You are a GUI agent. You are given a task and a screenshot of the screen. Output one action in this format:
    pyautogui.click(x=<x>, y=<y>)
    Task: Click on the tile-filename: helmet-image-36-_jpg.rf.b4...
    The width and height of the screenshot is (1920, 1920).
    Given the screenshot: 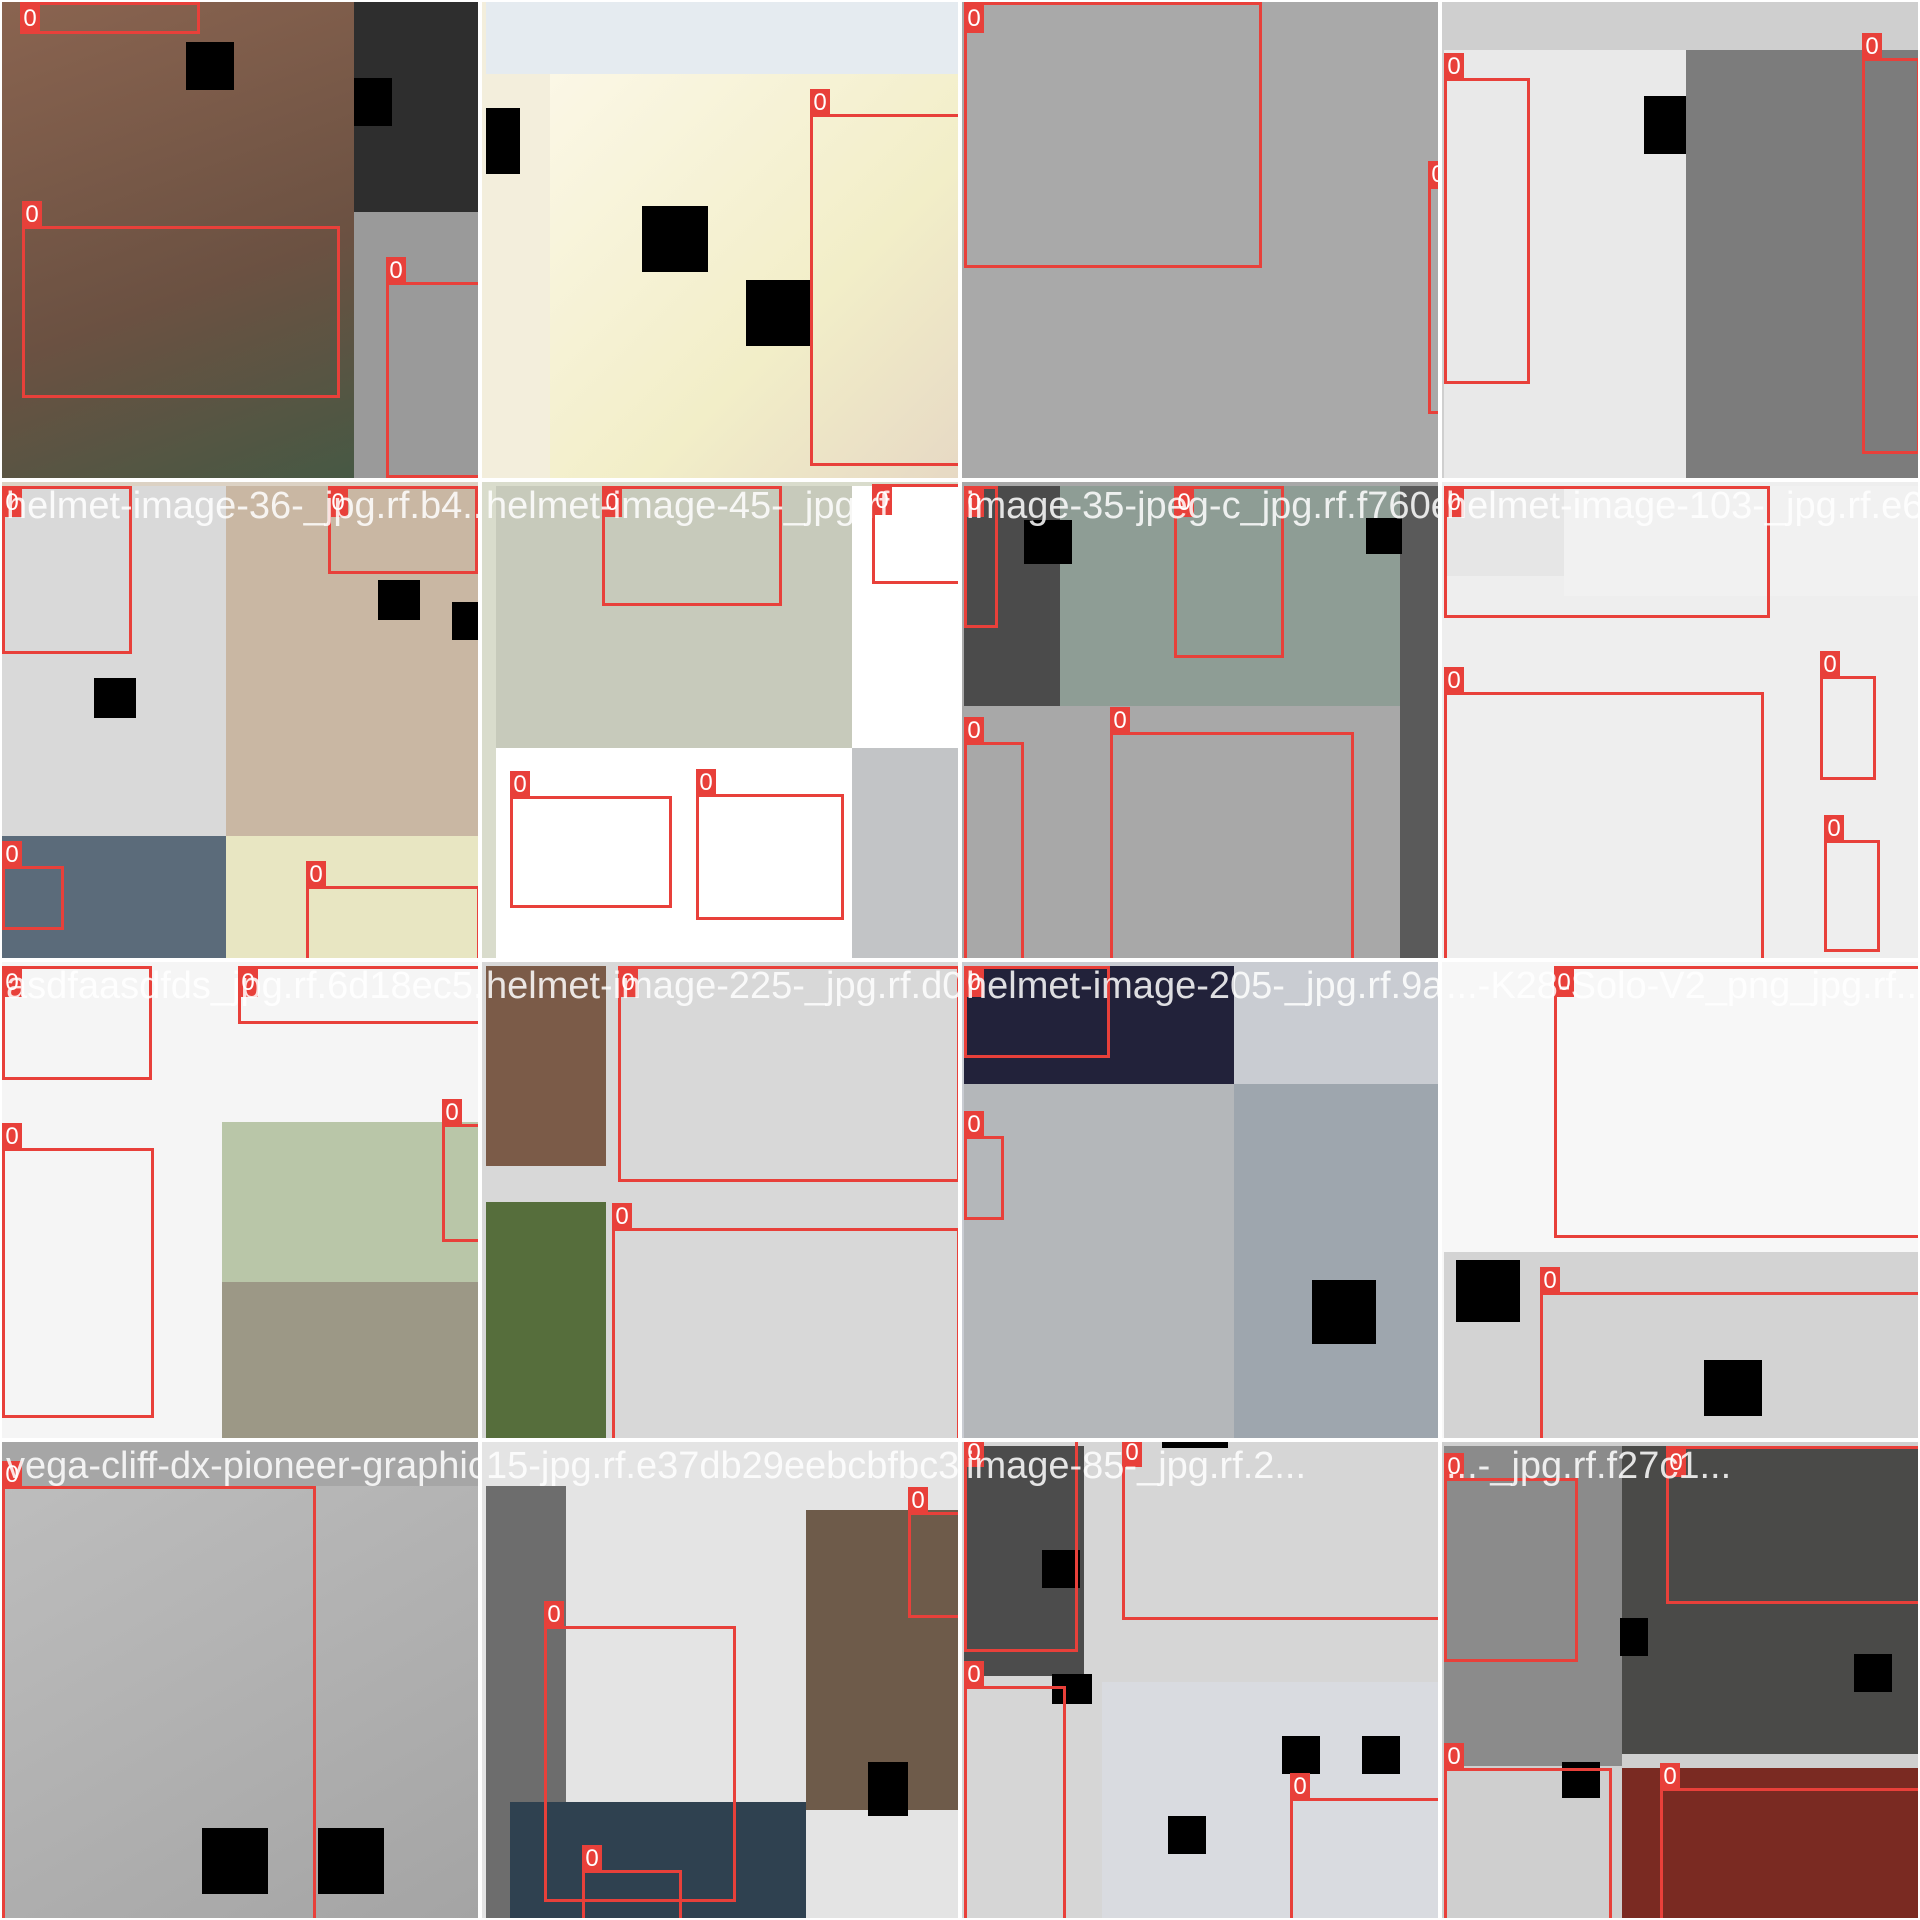 What is the action you would take?
    pyautogui.click(x=243, y=506)
    